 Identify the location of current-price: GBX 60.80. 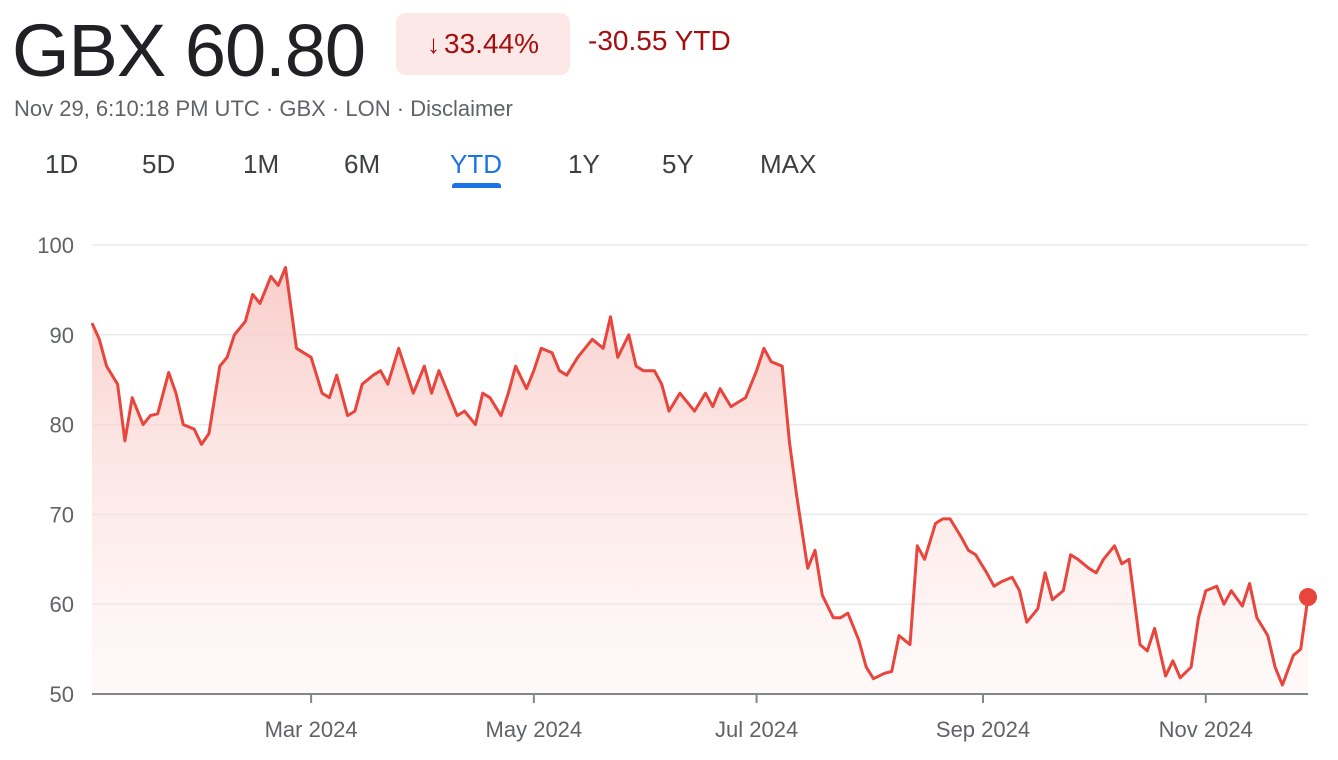
(189, 50).